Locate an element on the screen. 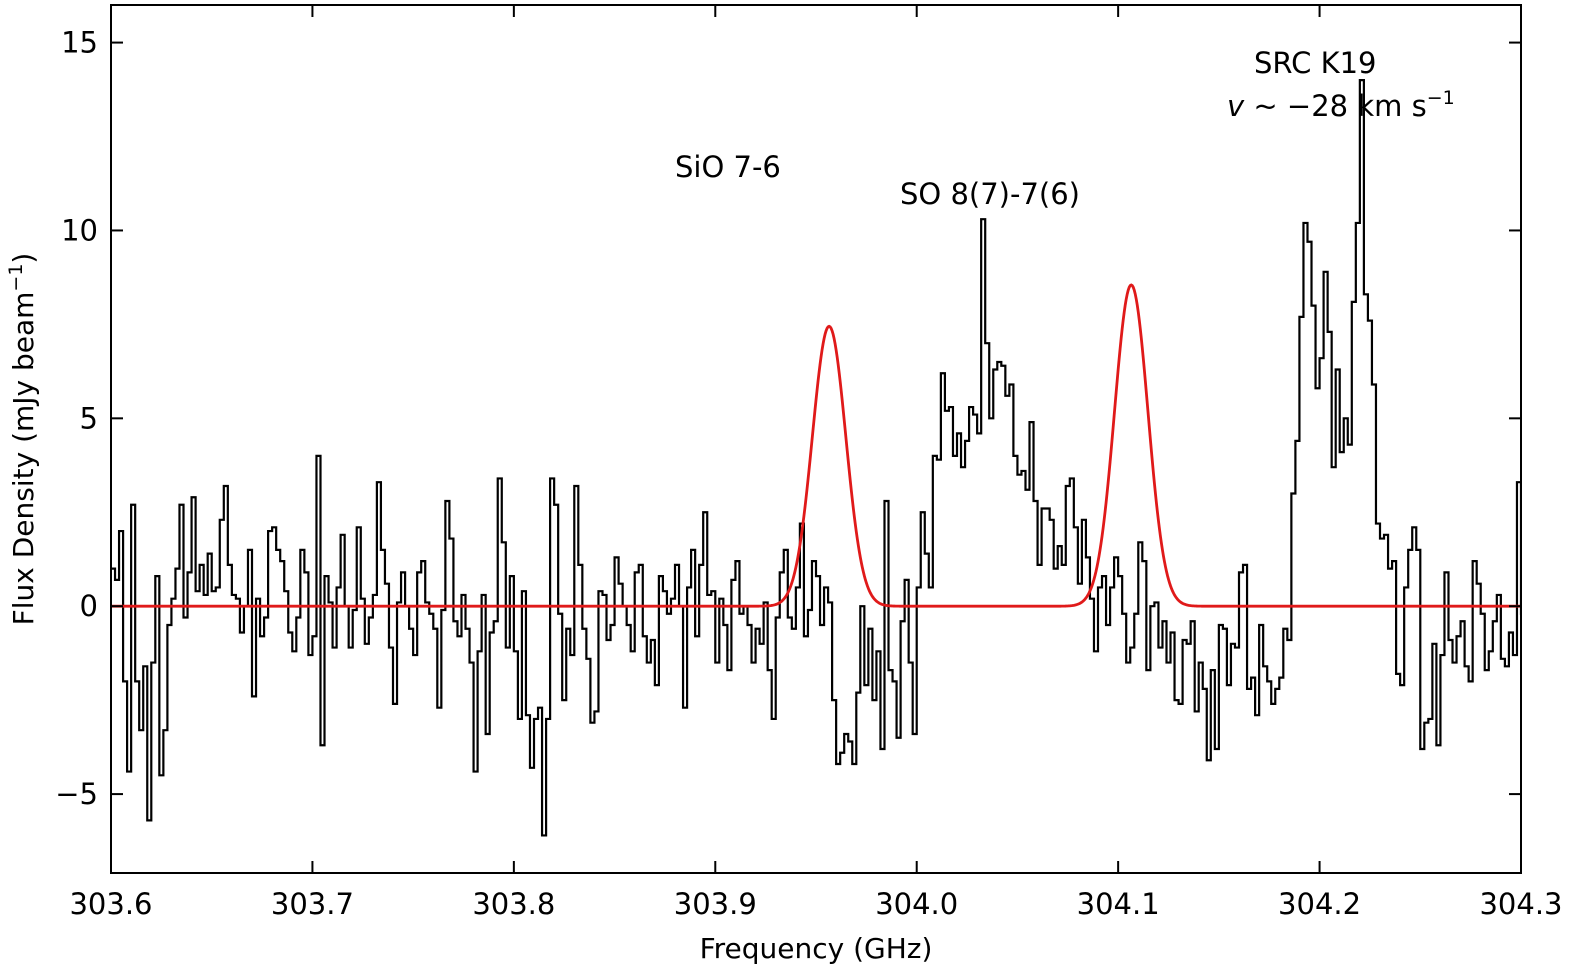 The image size is (1585, 979). x-tick-label: 304.1 is located at coordinates (1118, 904).